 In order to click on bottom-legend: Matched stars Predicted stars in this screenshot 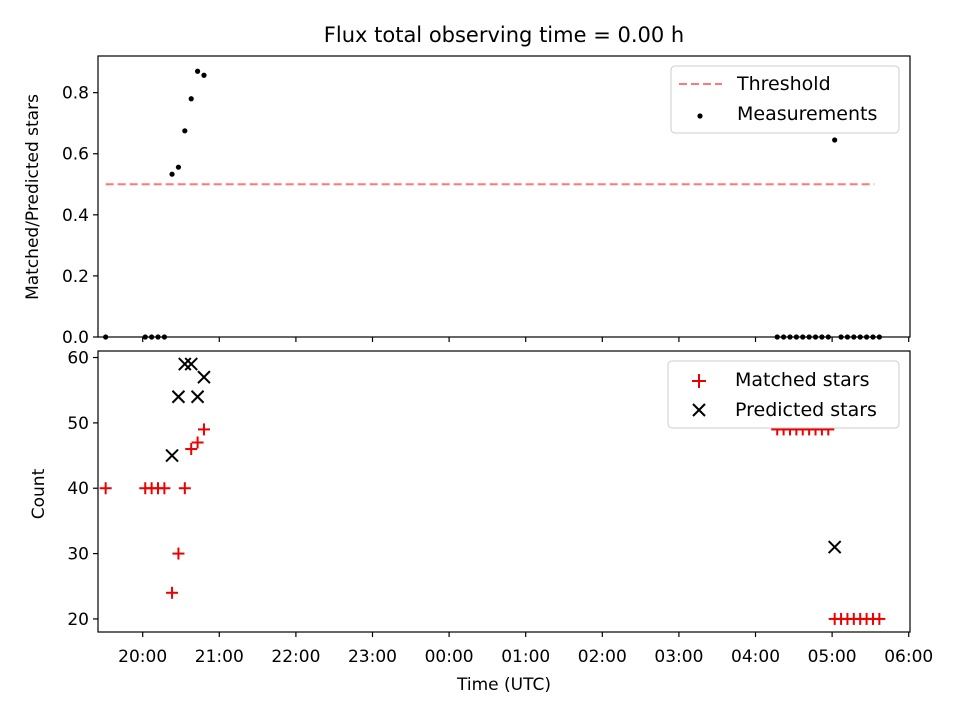, I will do `click(783, 394)`.